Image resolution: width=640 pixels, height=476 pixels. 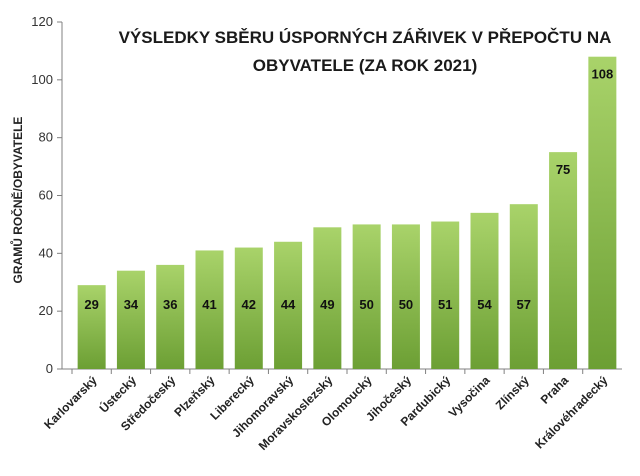 I want to click on data-label: 54, so click(x=484, y=304).